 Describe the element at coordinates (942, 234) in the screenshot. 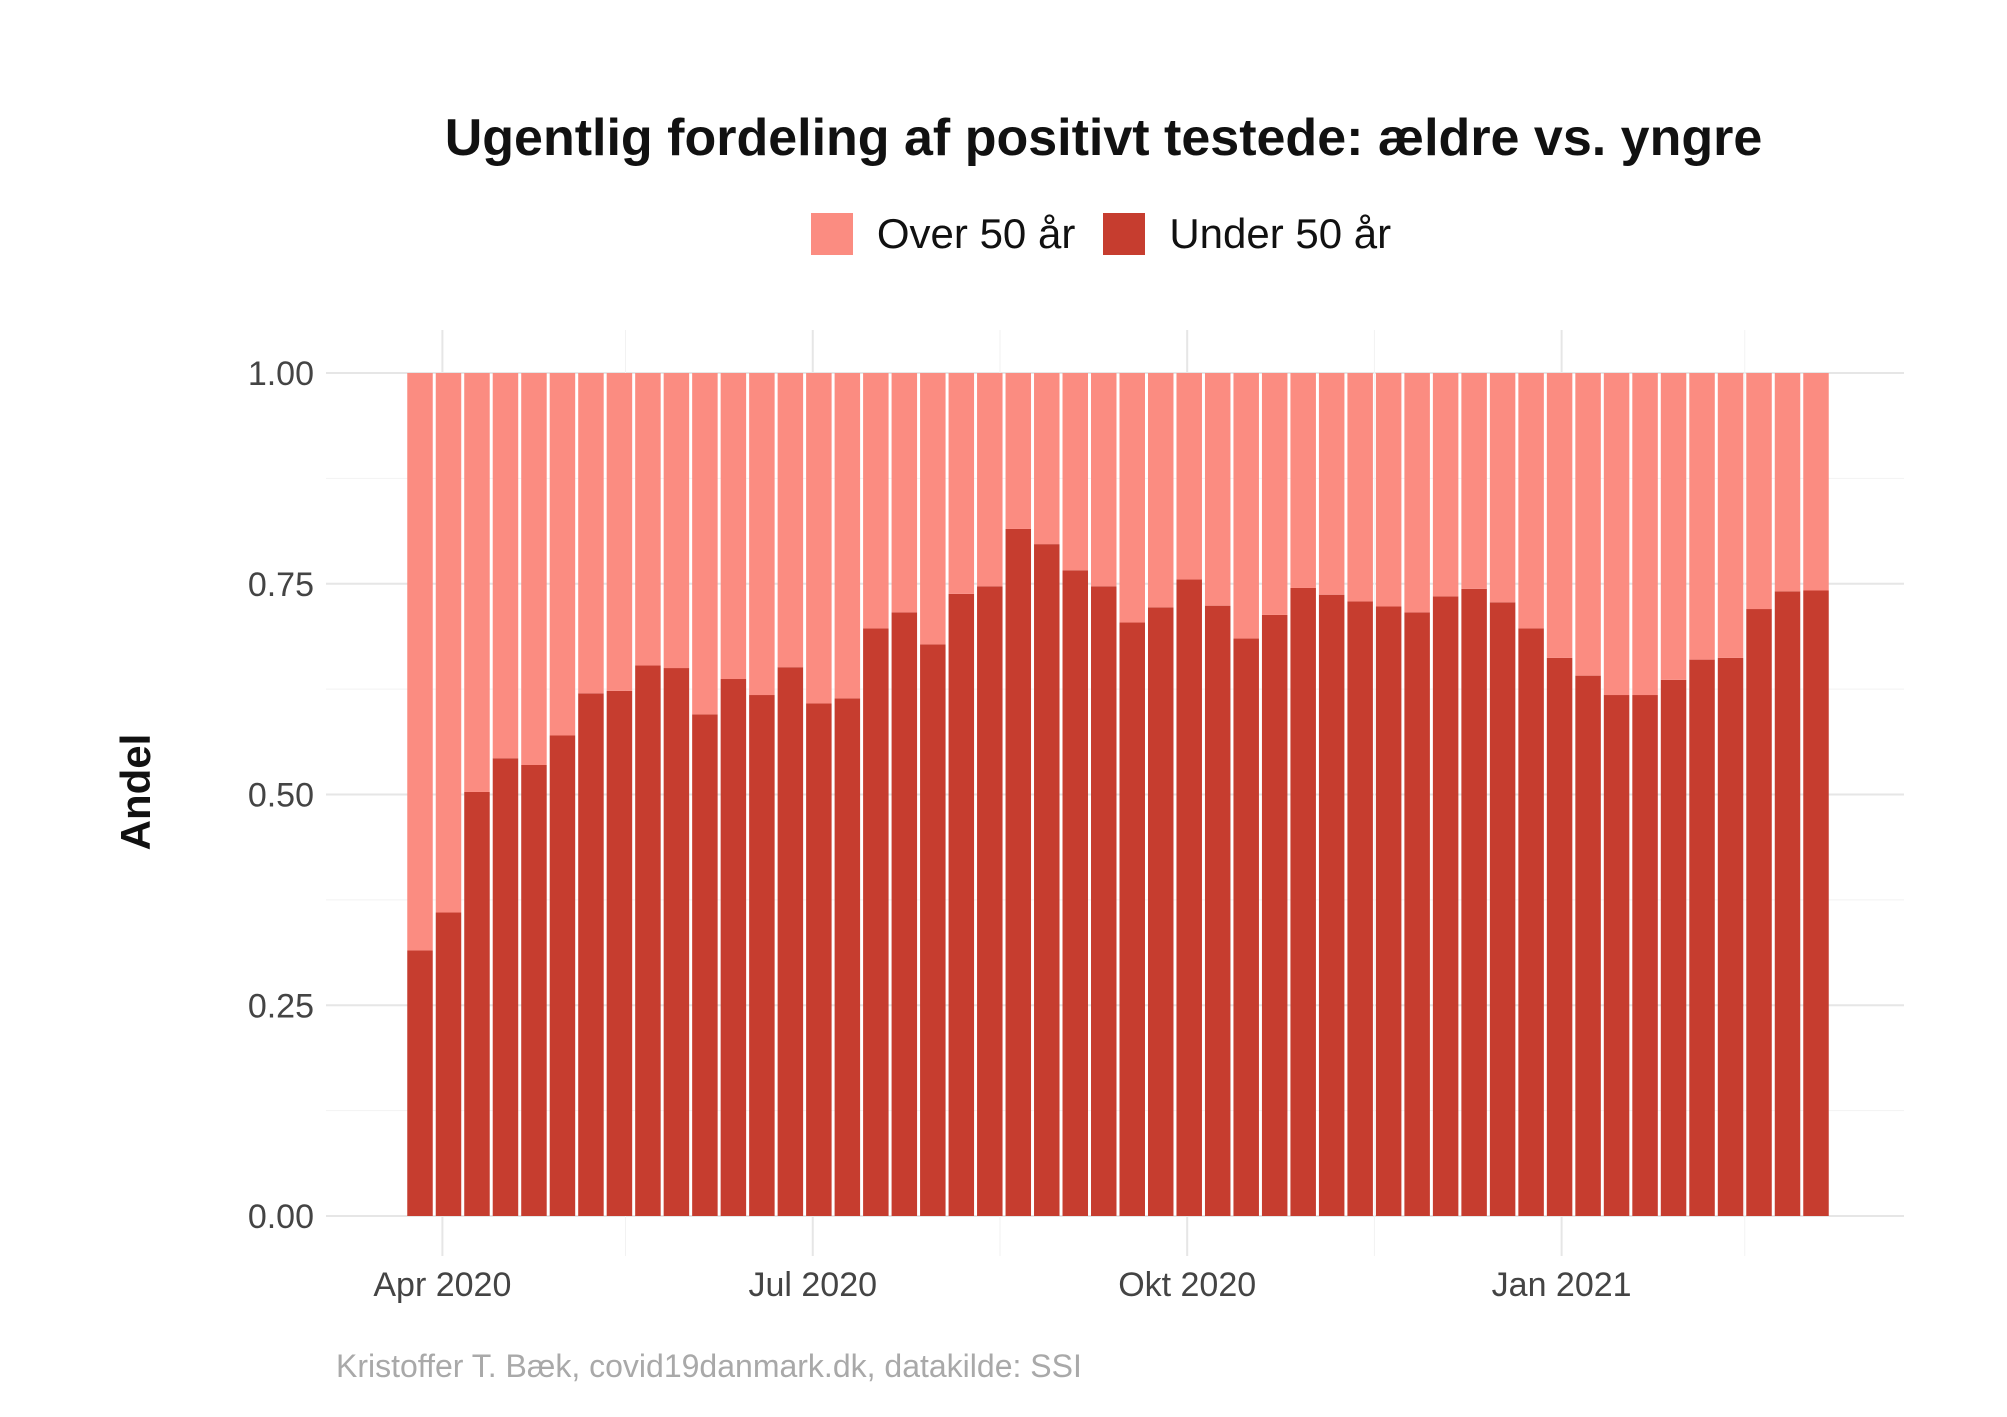

I see `legend-item-over-50: Over 50 år` at that location.